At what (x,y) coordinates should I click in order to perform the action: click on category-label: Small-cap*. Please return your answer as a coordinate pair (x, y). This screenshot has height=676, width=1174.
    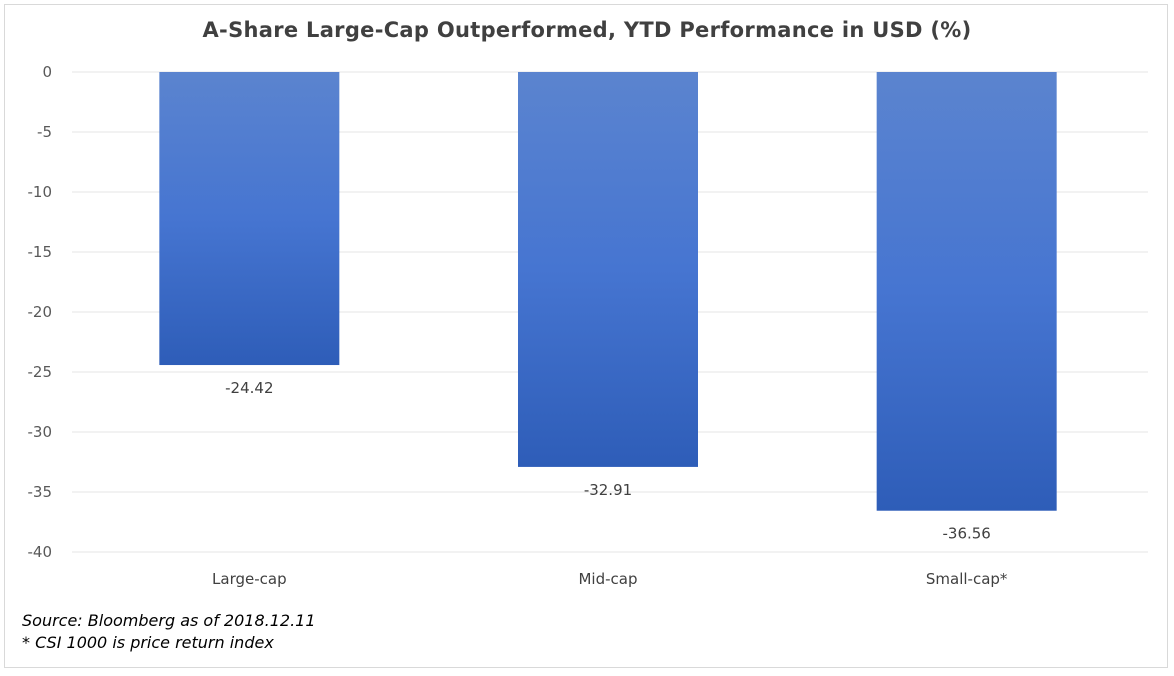
    Looking at the image, I should click on (967, 579).